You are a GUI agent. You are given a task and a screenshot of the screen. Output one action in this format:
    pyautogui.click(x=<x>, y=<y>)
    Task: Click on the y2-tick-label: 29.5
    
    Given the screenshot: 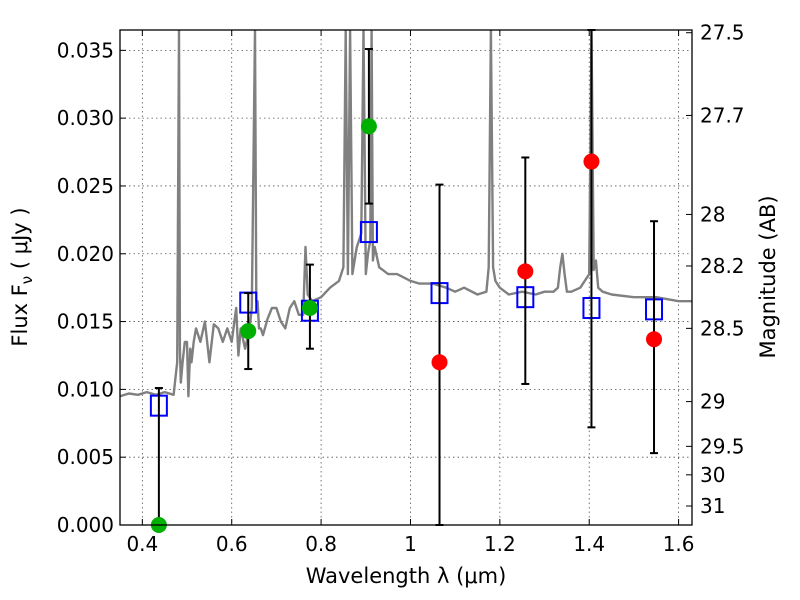 What is the action you would take?
    pyautogui.click(x=722, y=446)
    